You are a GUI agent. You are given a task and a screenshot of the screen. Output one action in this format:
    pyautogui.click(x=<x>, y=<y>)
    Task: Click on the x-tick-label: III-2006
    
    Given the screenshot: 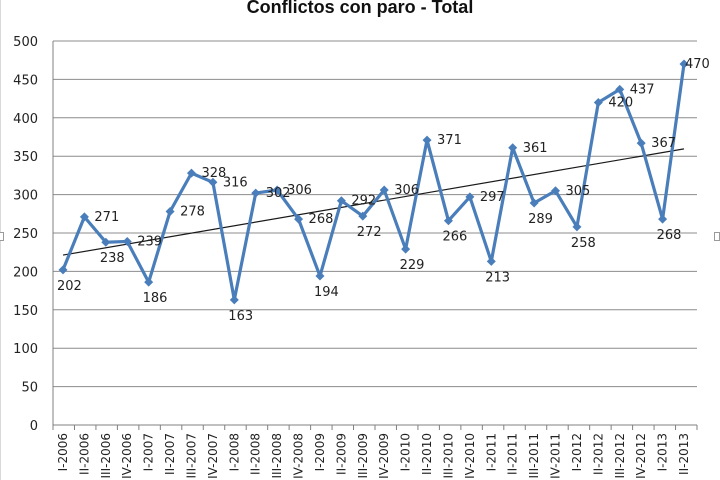 What is the action you would take?
    pyautogui.click(x=106, y=456)
    